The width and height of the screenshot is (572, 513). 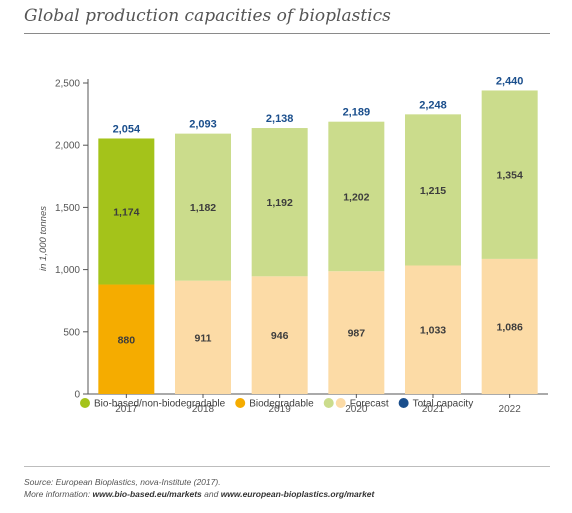 I want to click on bar-biobased-2021, so click(x=433, y=190).